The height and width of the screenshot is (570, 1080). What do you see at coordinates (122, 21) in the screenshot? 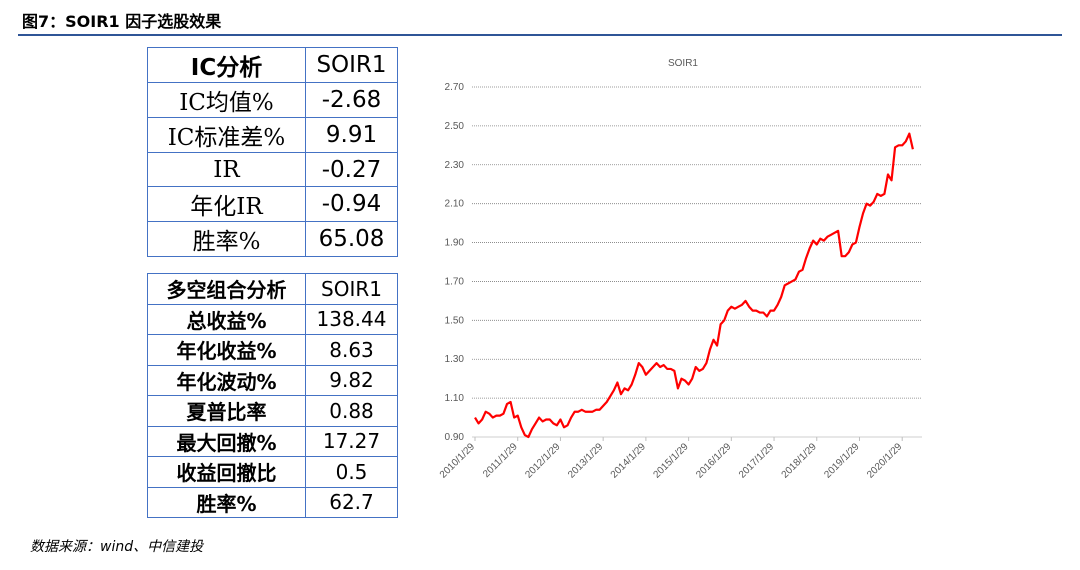
I see `figure-title: 图7：SOIR1 因子选股效果` at bounding box center [122, 21].